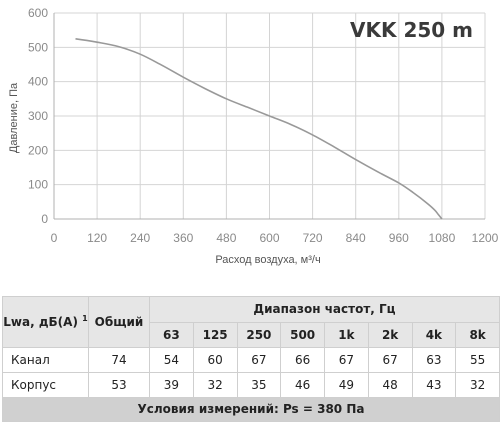  What do you see at coordinates (183, 238) in the screenshot?
I see `x-tick-label: 360` at bounding box center [183, 238].